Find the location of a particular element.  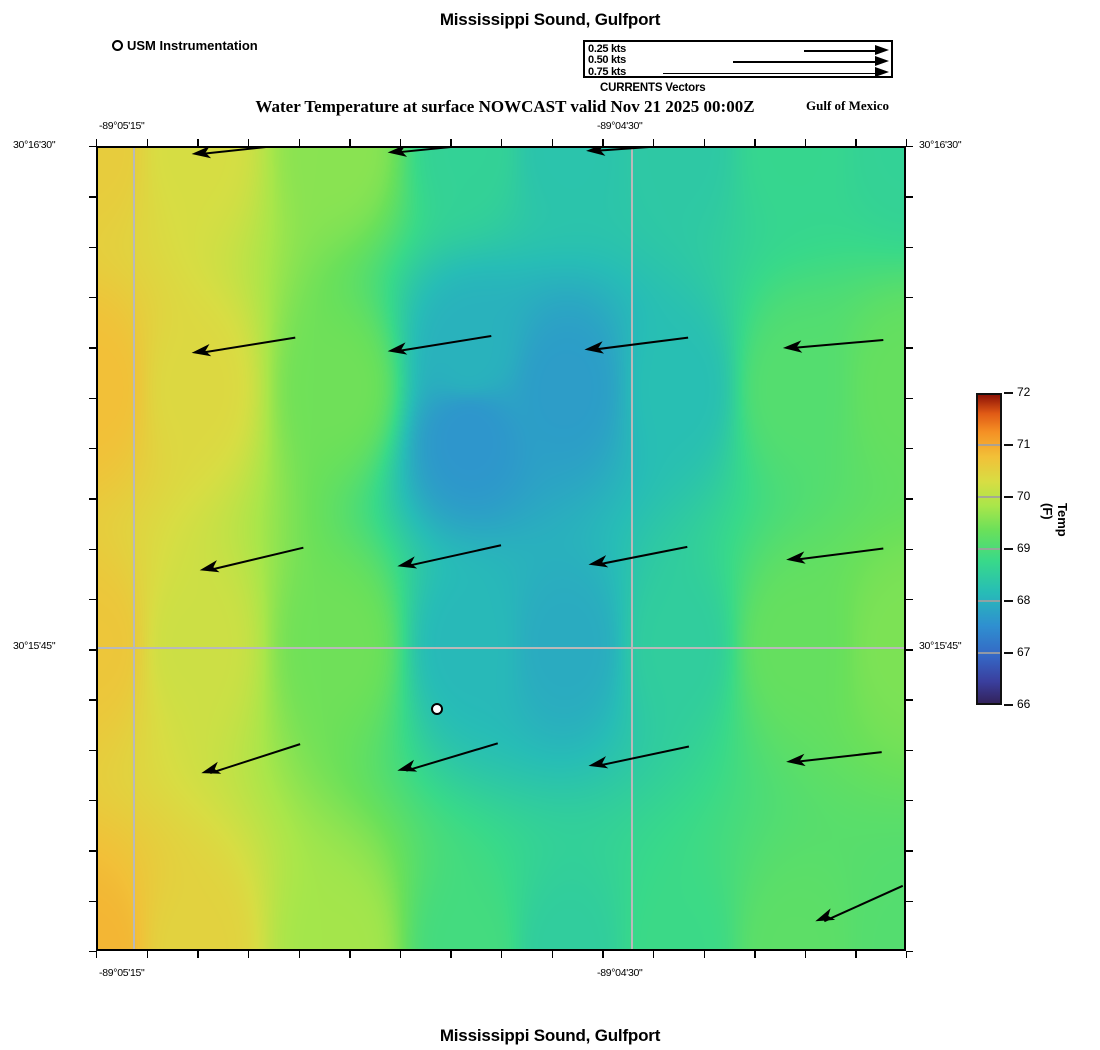

axis-label-top: -89°05'15" is located at coordinates (122, 126).